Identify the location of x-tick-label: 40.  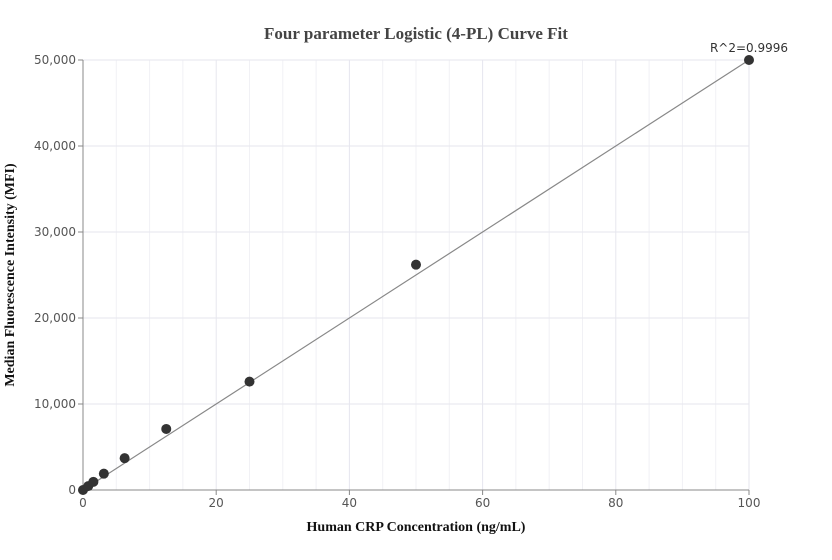
(349, 503).